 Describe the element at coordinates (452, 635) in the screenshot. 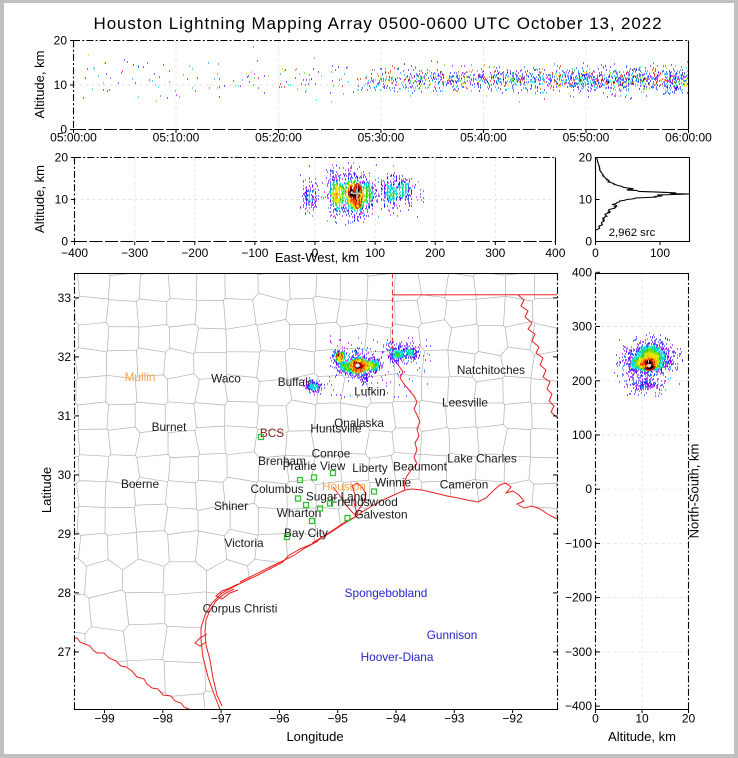

I see `svg-text: Gunnison` at that location.